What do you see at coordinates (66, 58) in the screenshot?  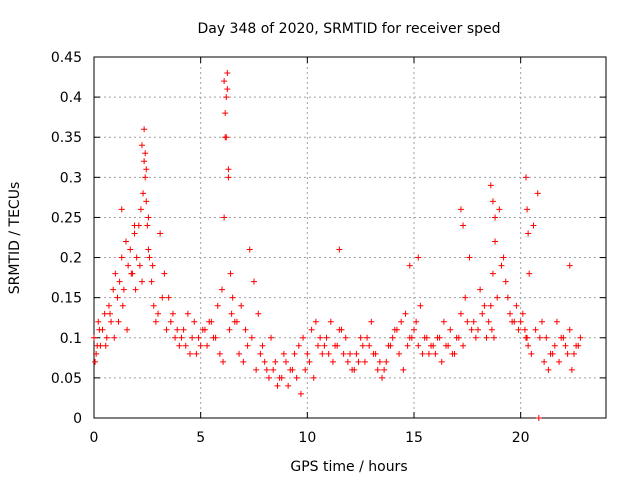 I see `y-tick-label: 0.45` at bounding box center [66, 58].